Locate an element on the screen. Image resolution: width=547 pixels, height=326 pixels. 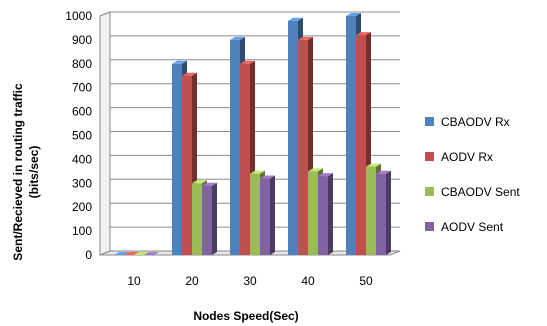
x-axis-title: Nodes Speed(Sec) is located at coordinates (245, 316).